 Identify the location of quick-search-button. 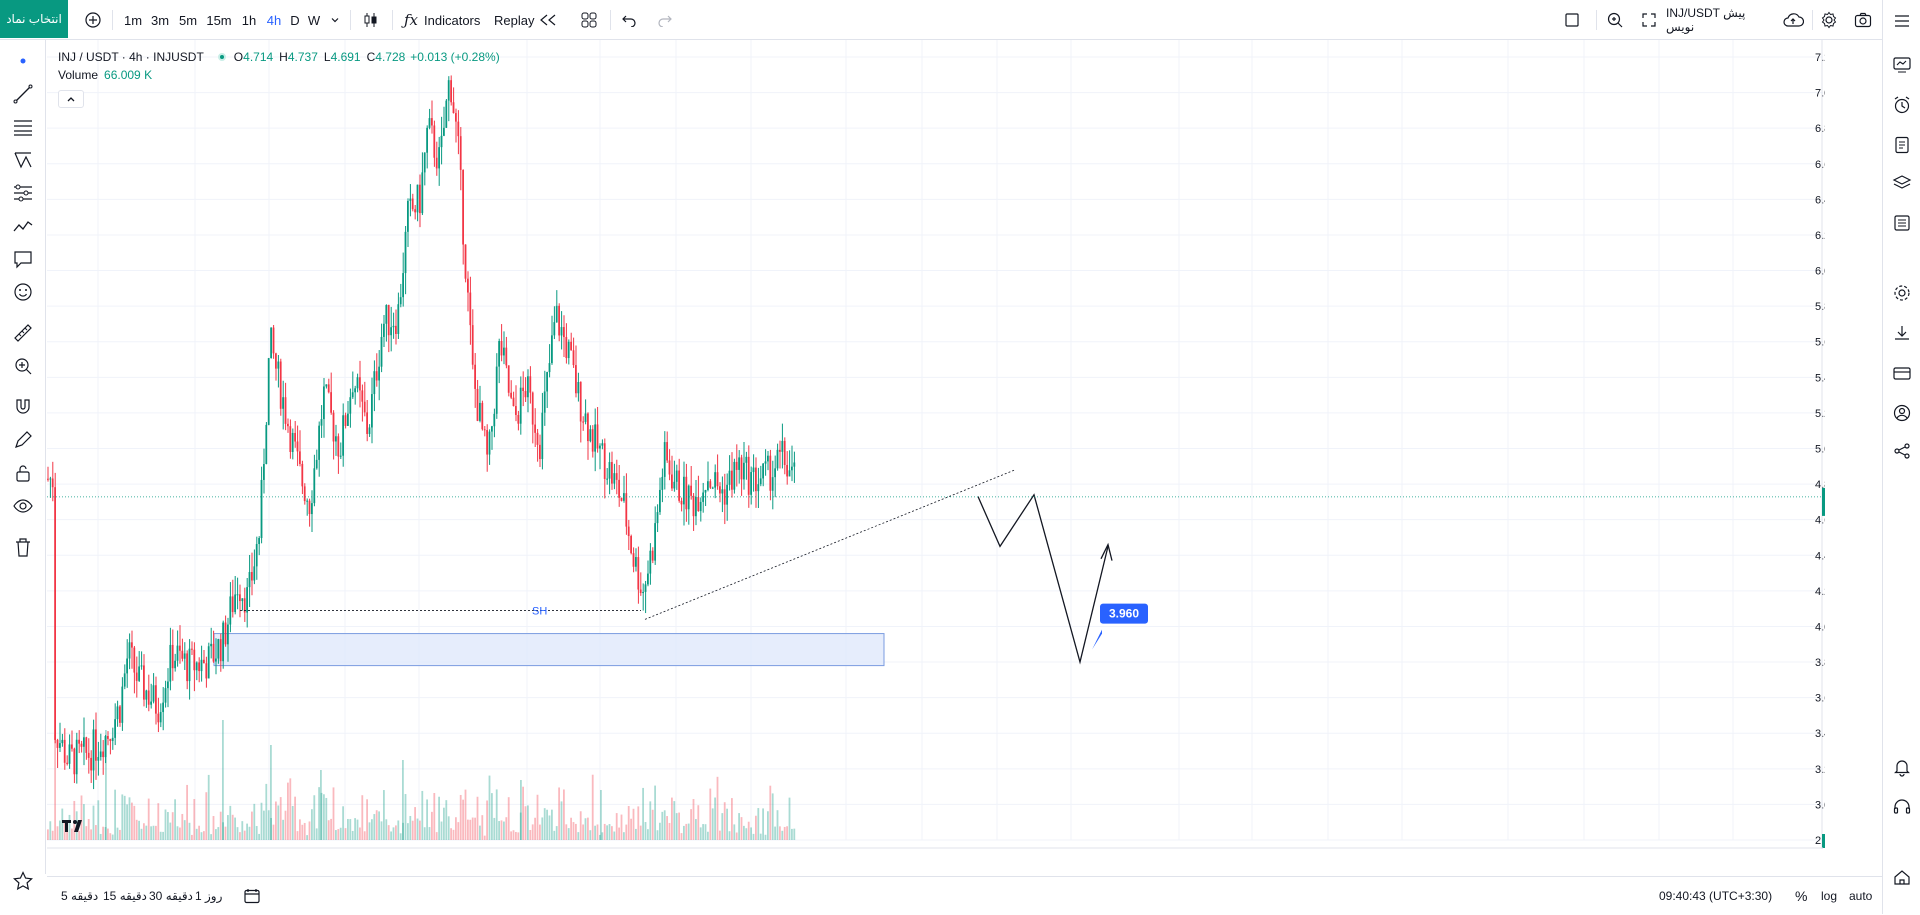
(1615, 20).